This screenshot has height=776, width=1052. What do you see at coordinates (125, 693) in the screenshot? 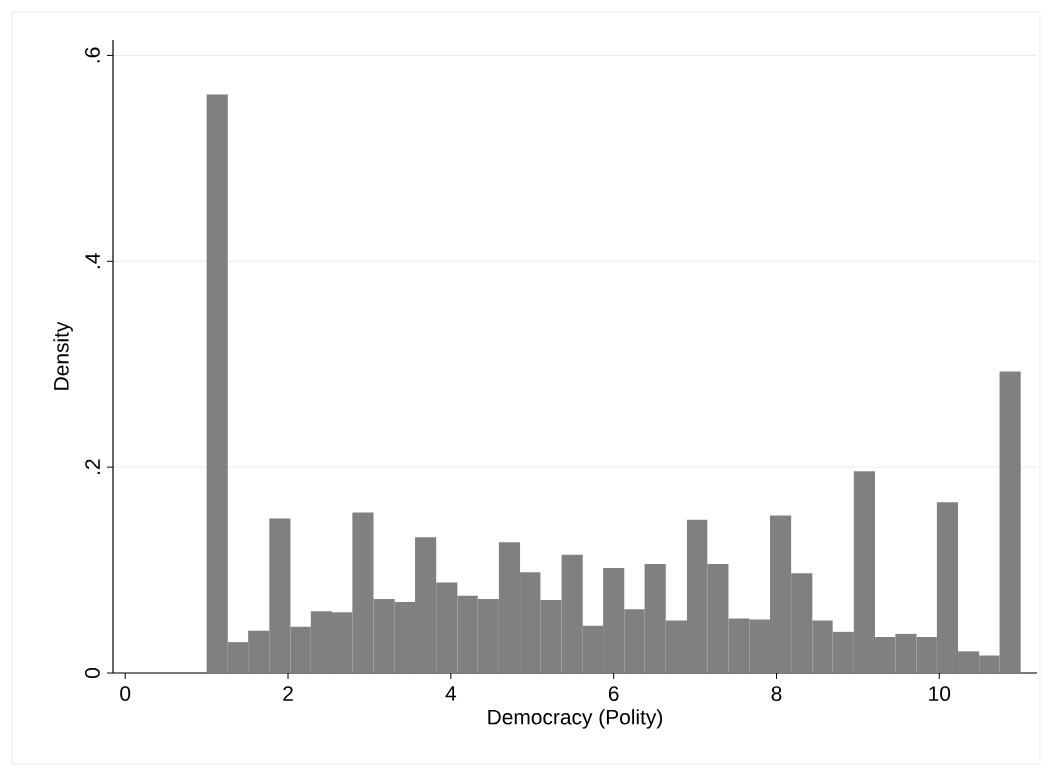
I see `x-tick-label: 0` at bounding box center [125, 693].